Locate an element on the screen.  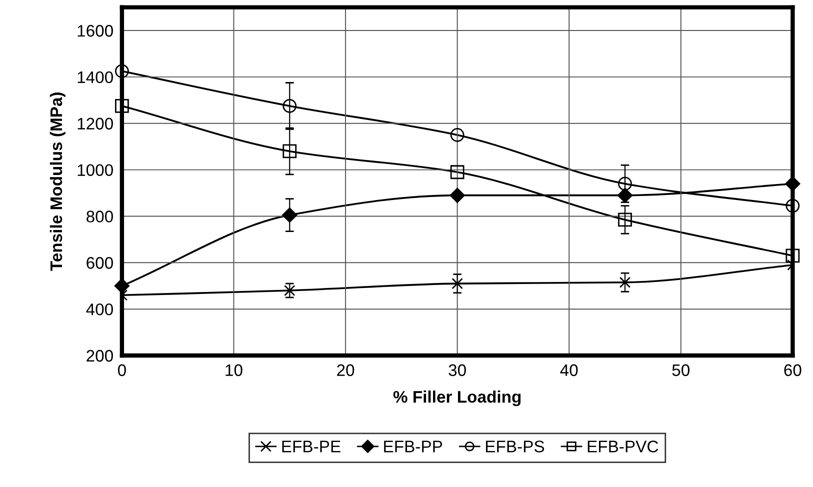
y-tick-label: 1200 is located at coordinates (95, 124).